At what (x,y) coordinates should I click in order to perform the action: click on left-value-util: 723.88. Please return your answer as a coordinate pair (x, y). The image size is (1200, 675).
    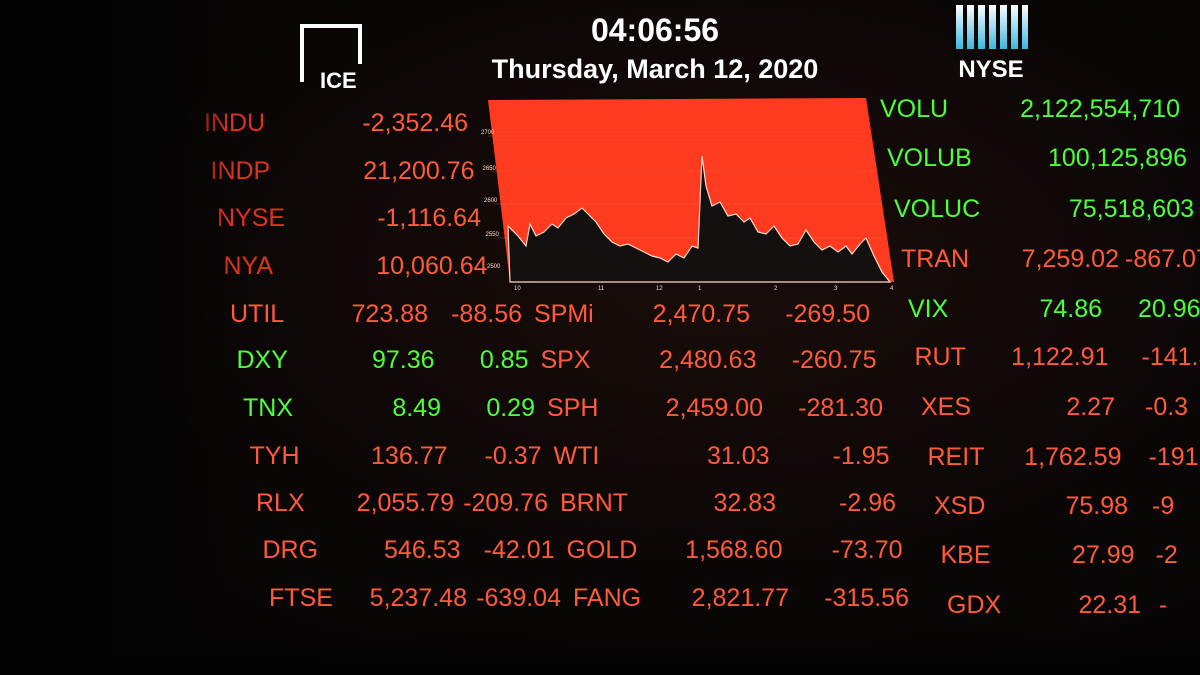
    Looking at the image, I should click on (389, 314).